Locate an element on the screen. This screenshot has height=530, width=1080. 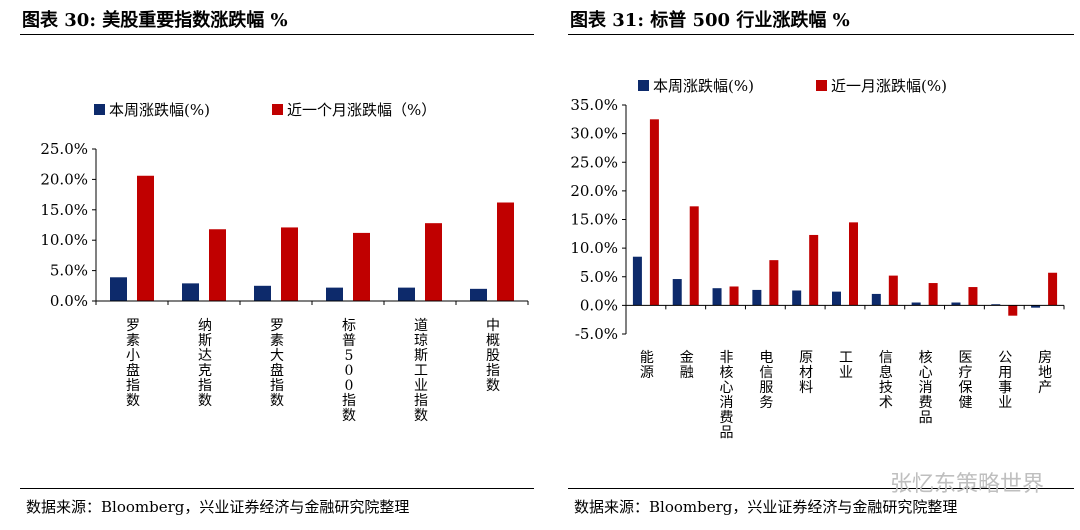
svg-text: 标 is located at coordinates (349, 326).